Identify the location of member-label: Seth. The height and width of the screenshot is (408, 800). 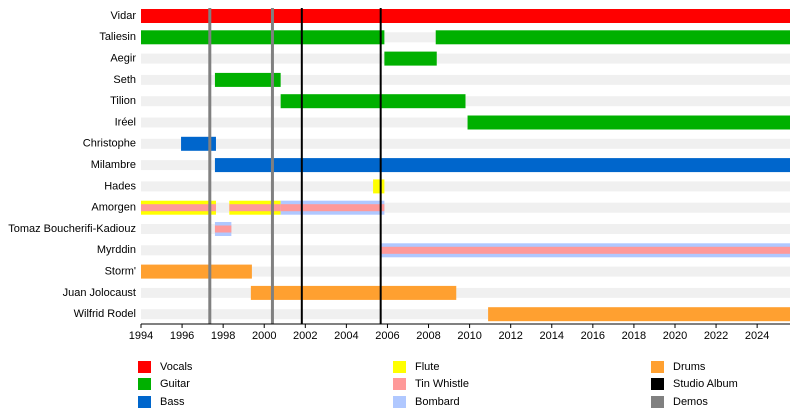
(124, 80).